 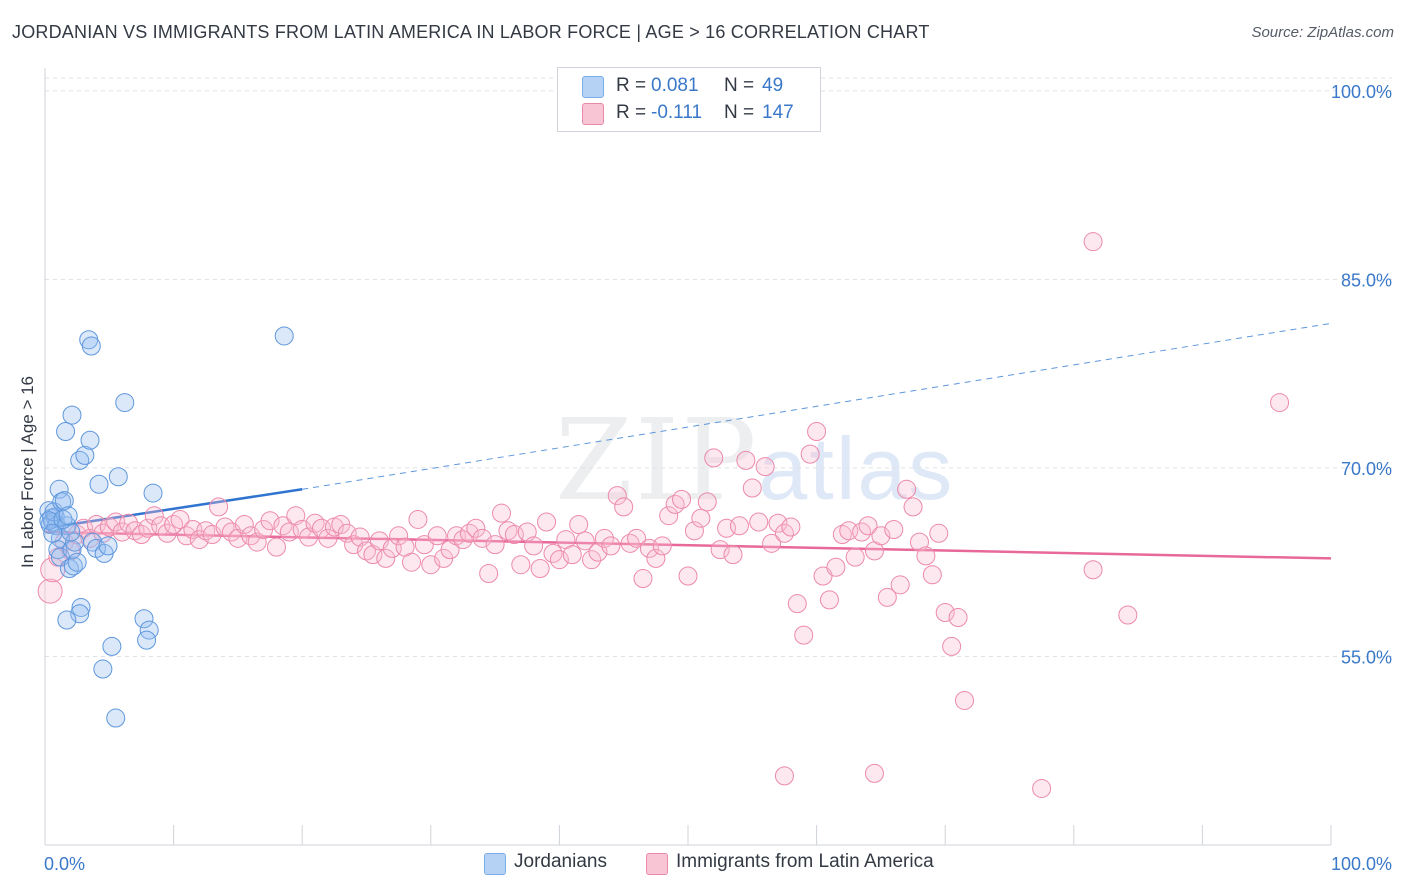 What do you see at coordinates (677, 112) in the screenshot?
I see `r-value: -0.111` at bounding box center [677, 112].